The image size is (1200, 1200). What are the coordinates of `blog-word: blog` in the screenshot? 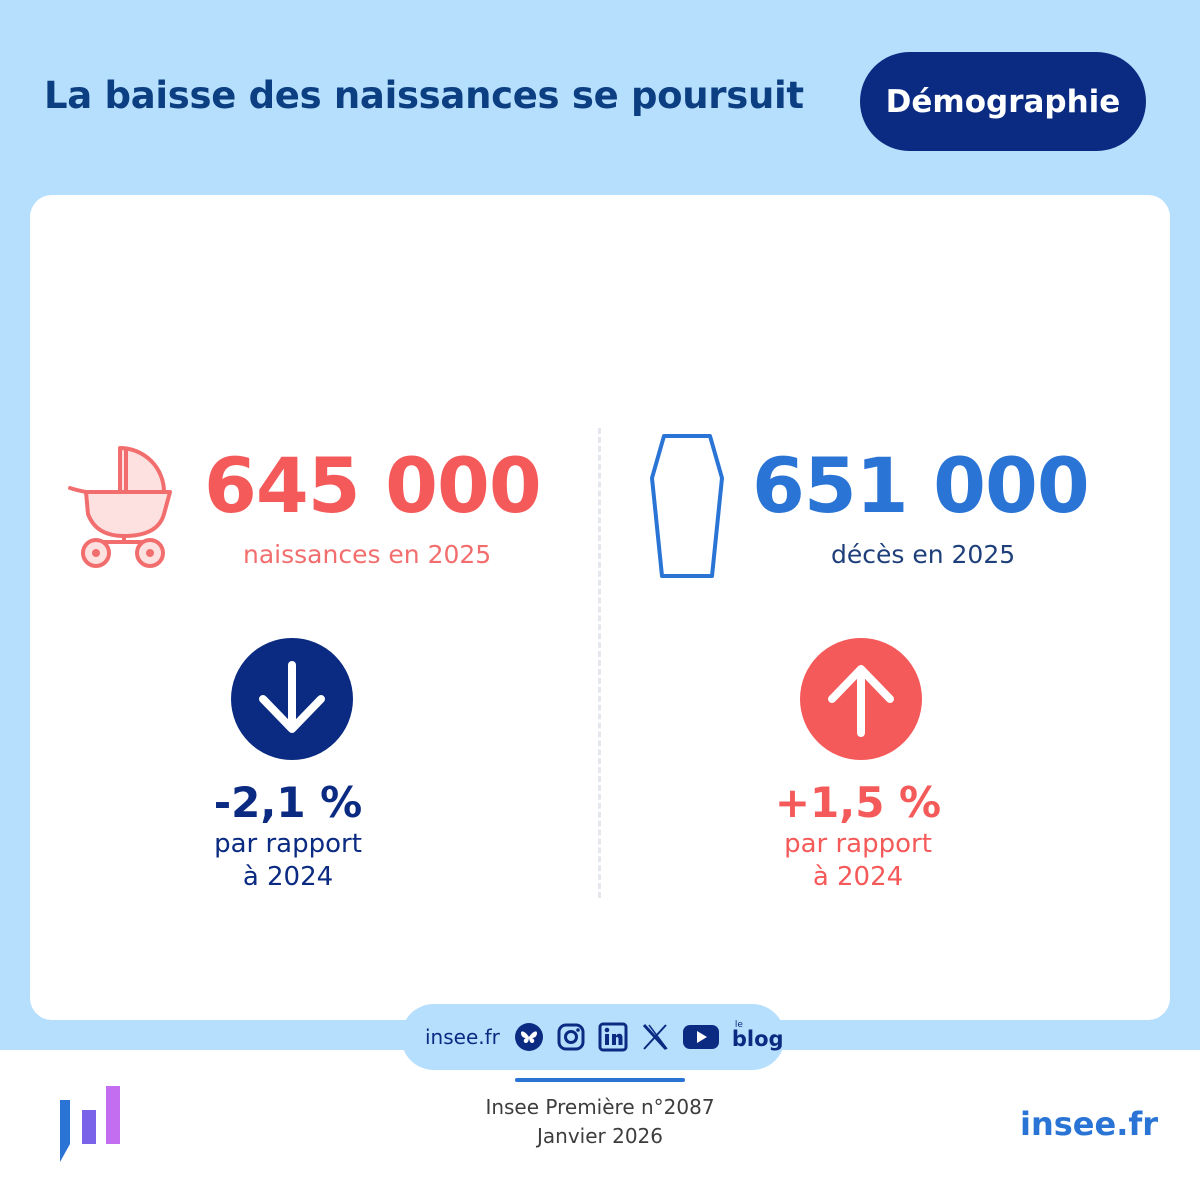 It's located at (757, 1039).